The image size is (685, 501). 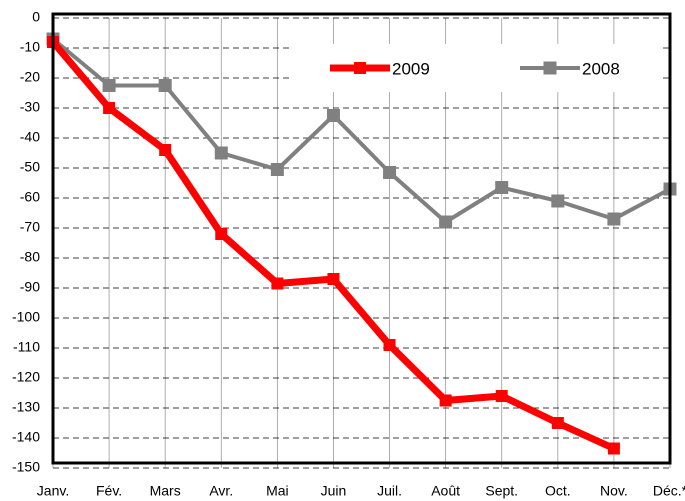 What do you see at coordinates (26, 317) in the screenshot?
I see `y-tick-label: -100` at bounding box center [26, 317].